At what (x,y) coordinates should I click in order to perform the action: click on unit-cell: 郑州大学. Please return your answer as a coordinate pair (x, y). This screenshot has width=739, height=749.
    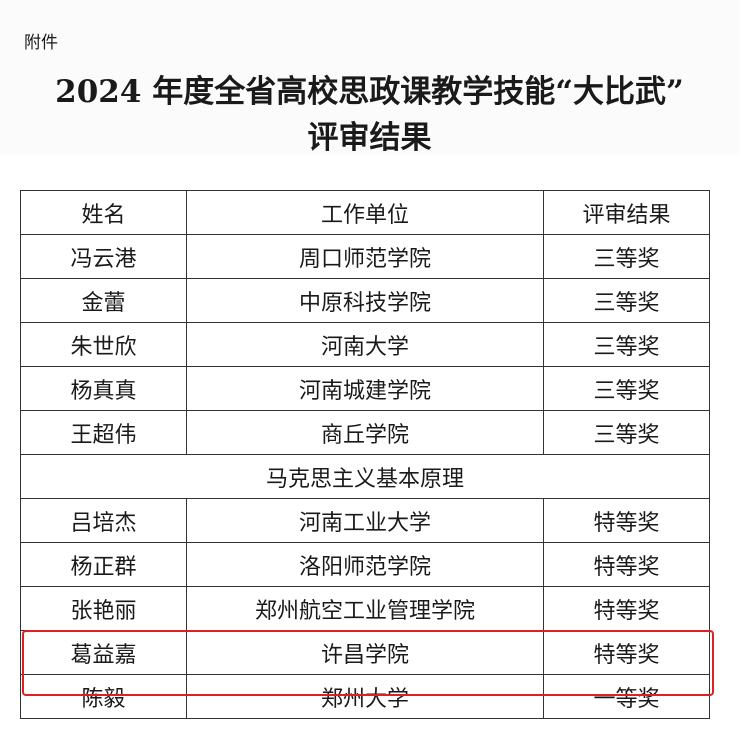
    Looking at the image, I should click on (365, 696).